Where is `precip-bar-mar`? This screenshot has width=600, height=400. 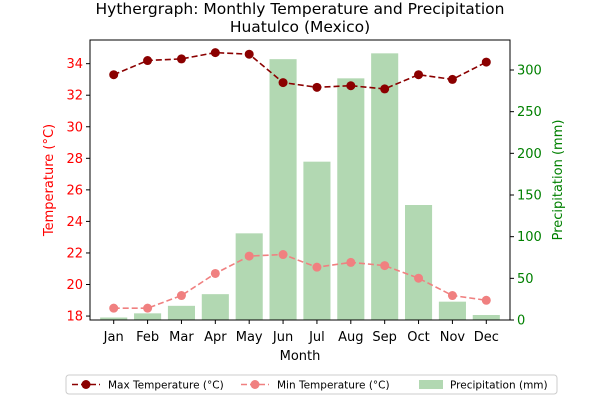
precip-bar-mar is located at coordinates (181, 312).